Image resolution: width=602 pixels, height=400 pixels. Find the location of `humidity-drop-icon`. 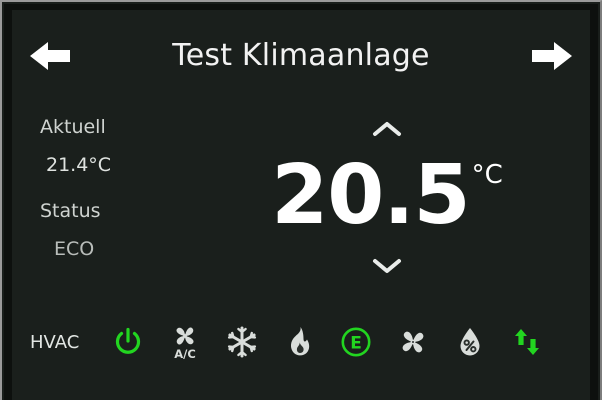

humidity-drop-icon is located at coordinates (470, 342).